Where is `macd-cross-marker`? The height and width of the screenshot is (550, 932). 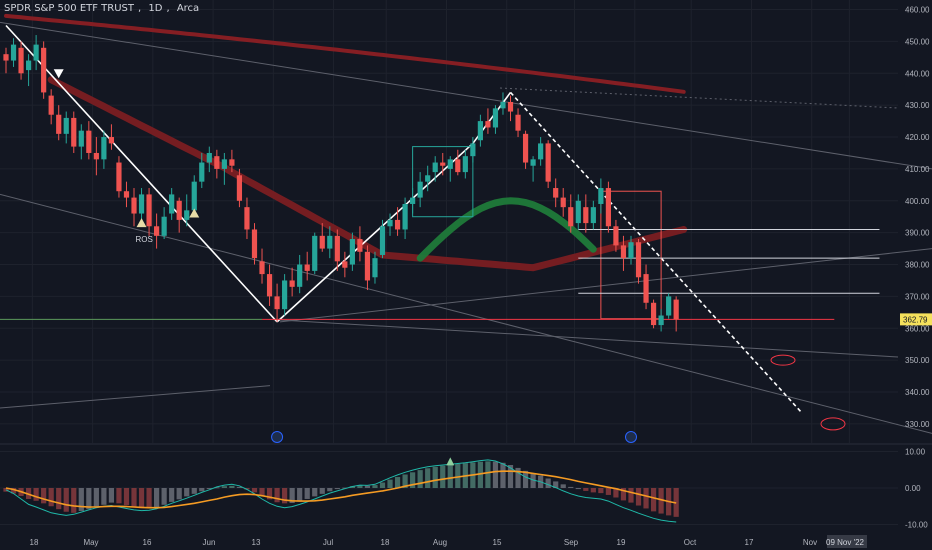 macd-cross-marker is located at coordinates (450, 461).